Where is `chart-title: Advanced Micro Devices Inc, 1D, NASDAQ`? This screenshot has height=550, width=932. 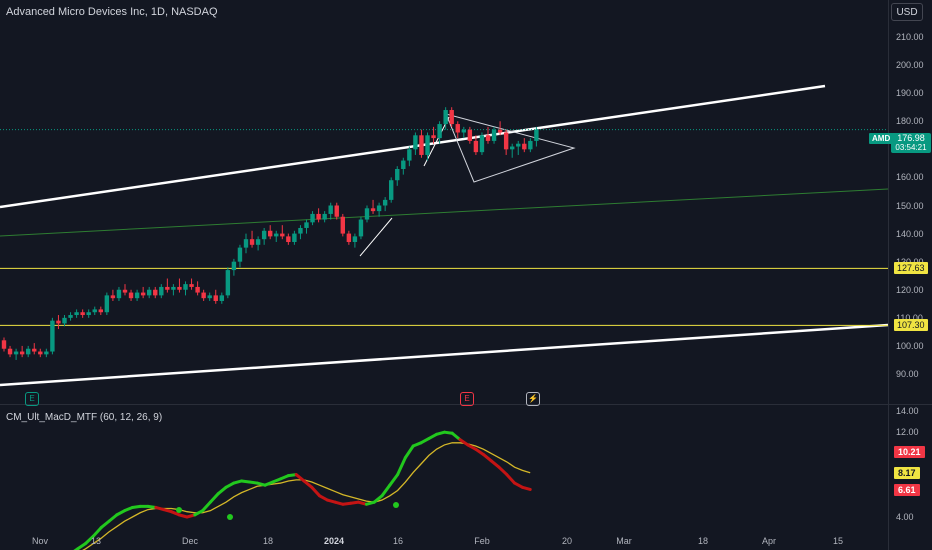 chart-title: Advanced Micro Devices Inc, 1D, NASDAQ is located at coordinates (112, 12).